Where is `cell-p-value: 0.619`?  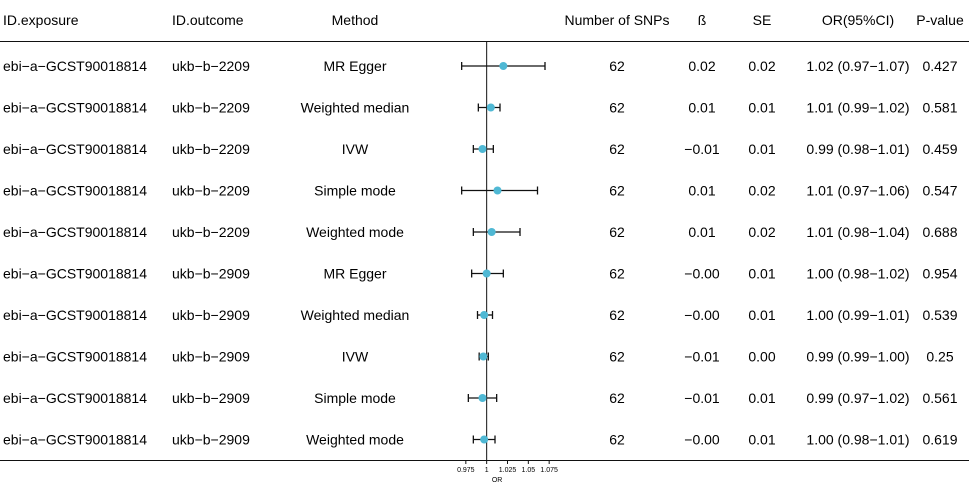
cell-p-value: 0.619 is located at coordinates (939, 440).